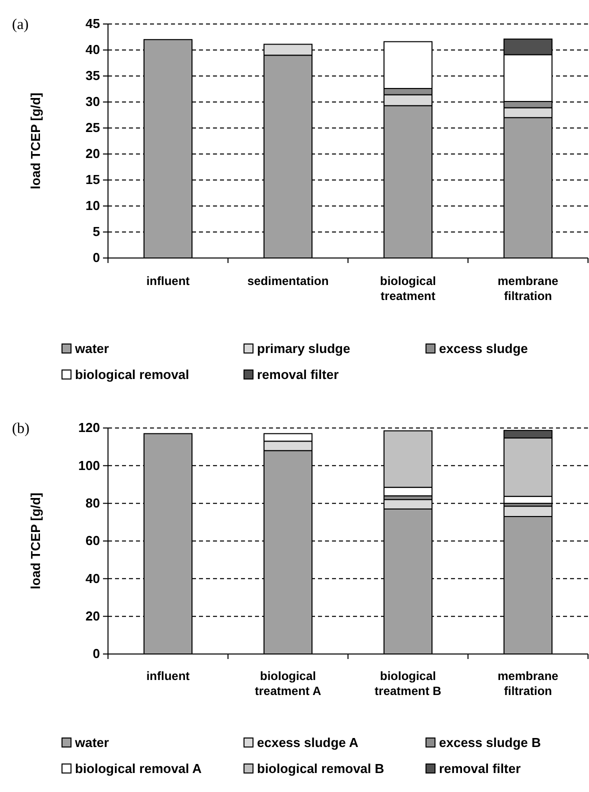 The width and height of the screenshot is (589, 792). I want to click on y-tick-label: 35, so click(93, 76).